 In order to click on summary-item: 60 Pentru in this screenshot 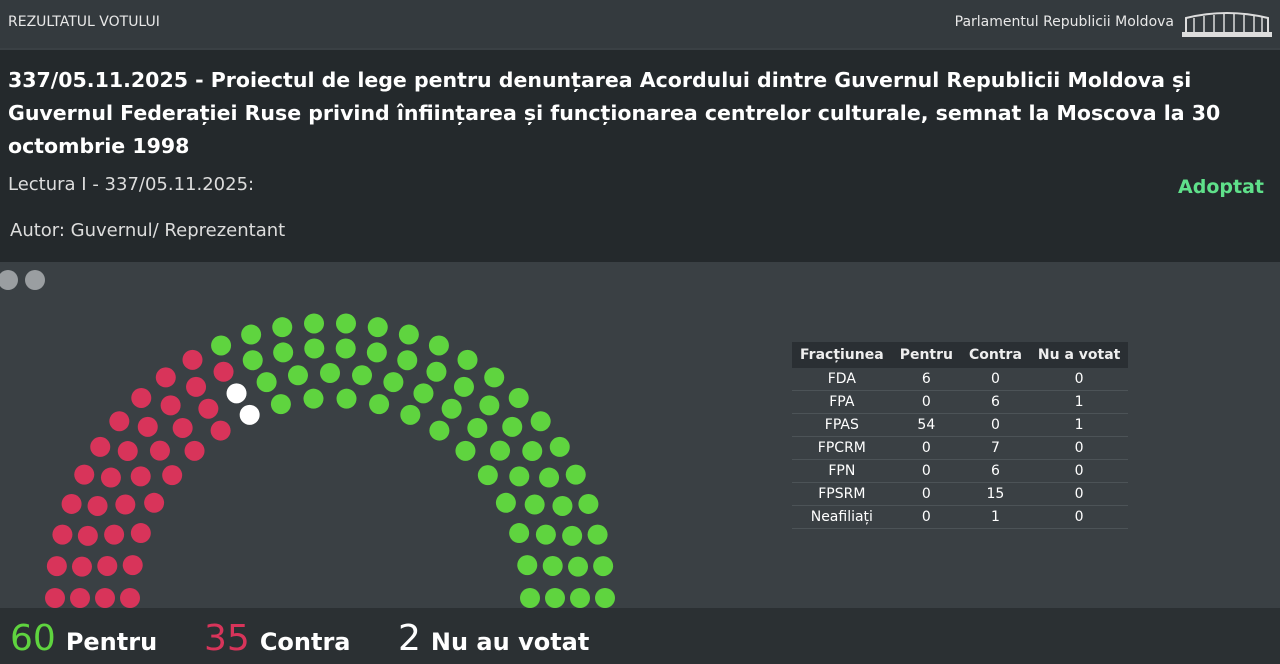, I will do `click(83, 638)`.